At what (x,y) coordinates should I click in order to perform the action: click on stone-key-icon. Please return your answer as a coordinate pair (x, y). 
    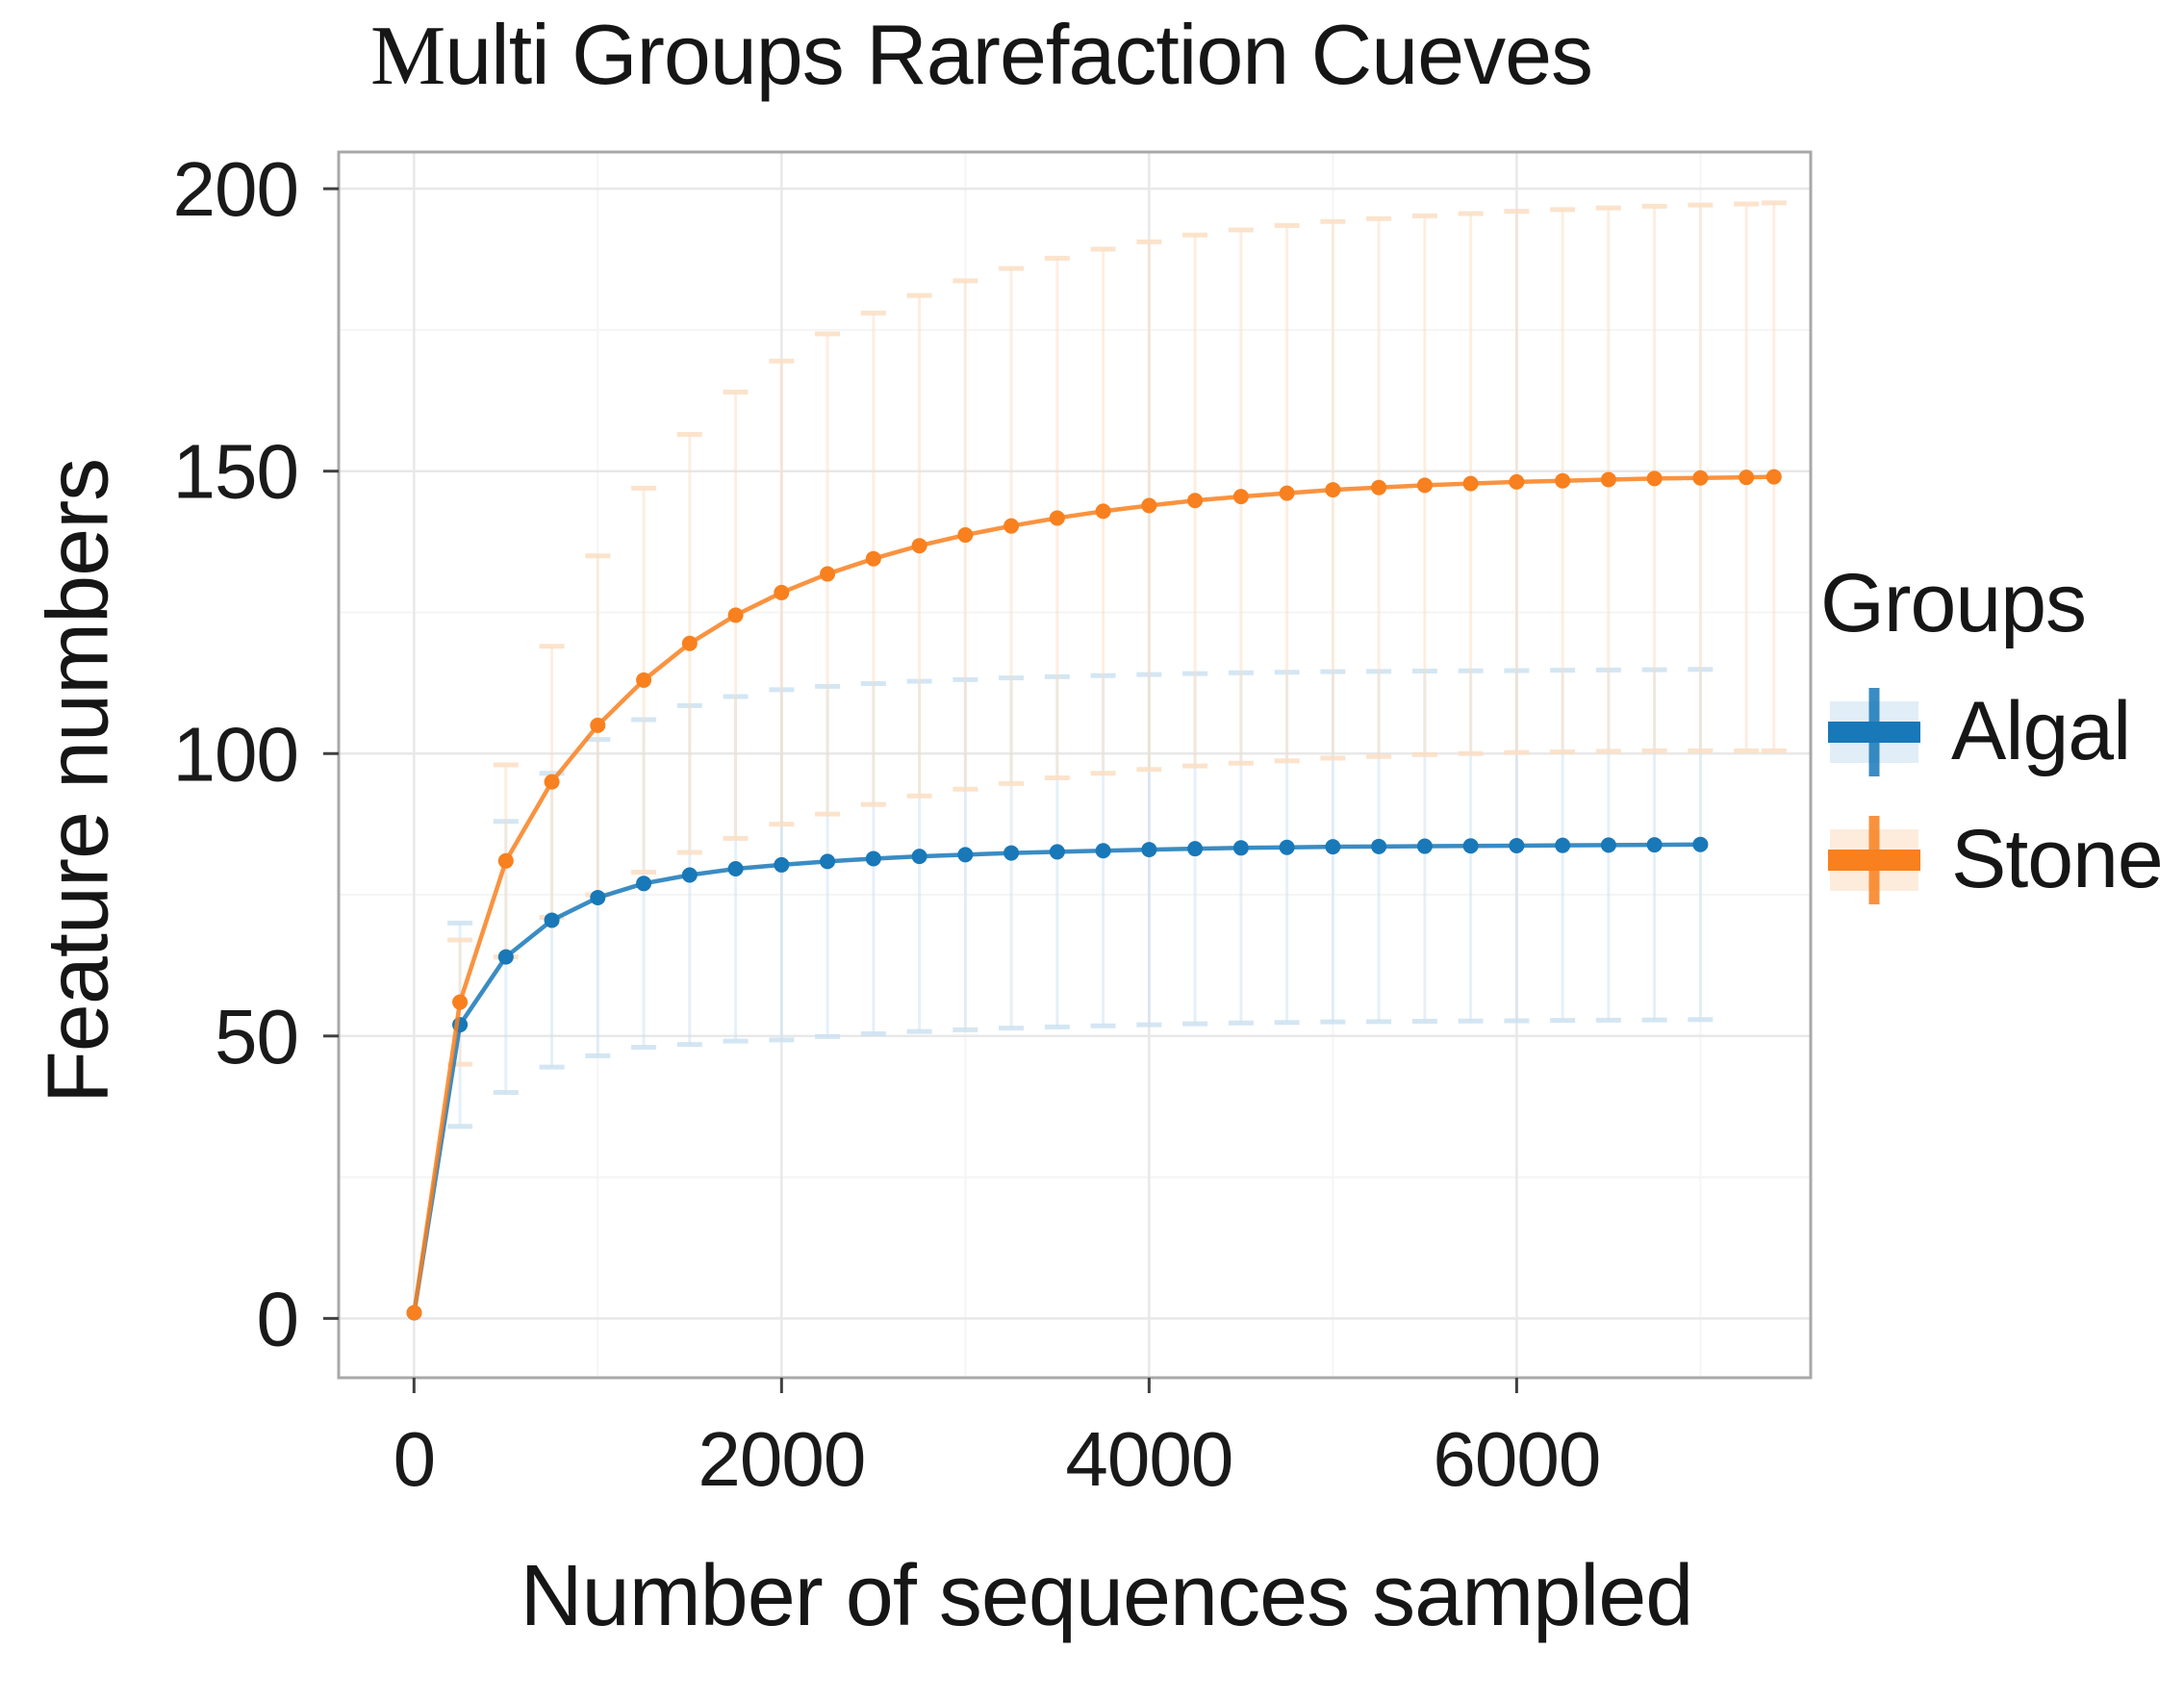
    Looking at the image, I should click on (1874, 860).